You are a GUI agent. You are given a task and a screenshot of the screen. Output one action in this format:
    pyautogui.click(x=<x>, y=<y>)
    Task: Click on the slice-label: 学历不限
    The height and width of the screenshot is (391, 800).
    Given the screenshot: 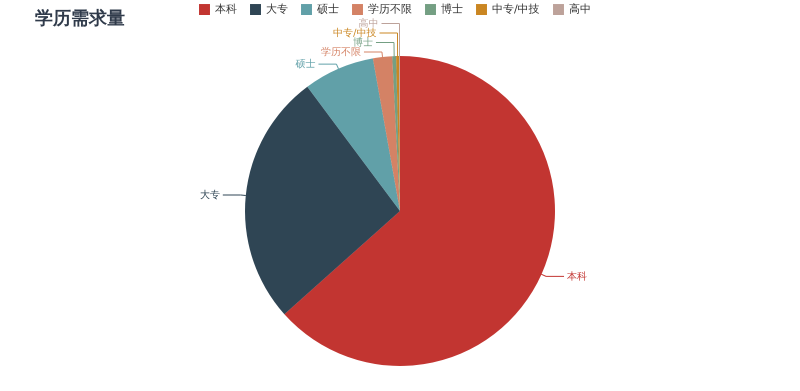 What is the action you would take?
    pyautogui.click(x=340, y=52)
    